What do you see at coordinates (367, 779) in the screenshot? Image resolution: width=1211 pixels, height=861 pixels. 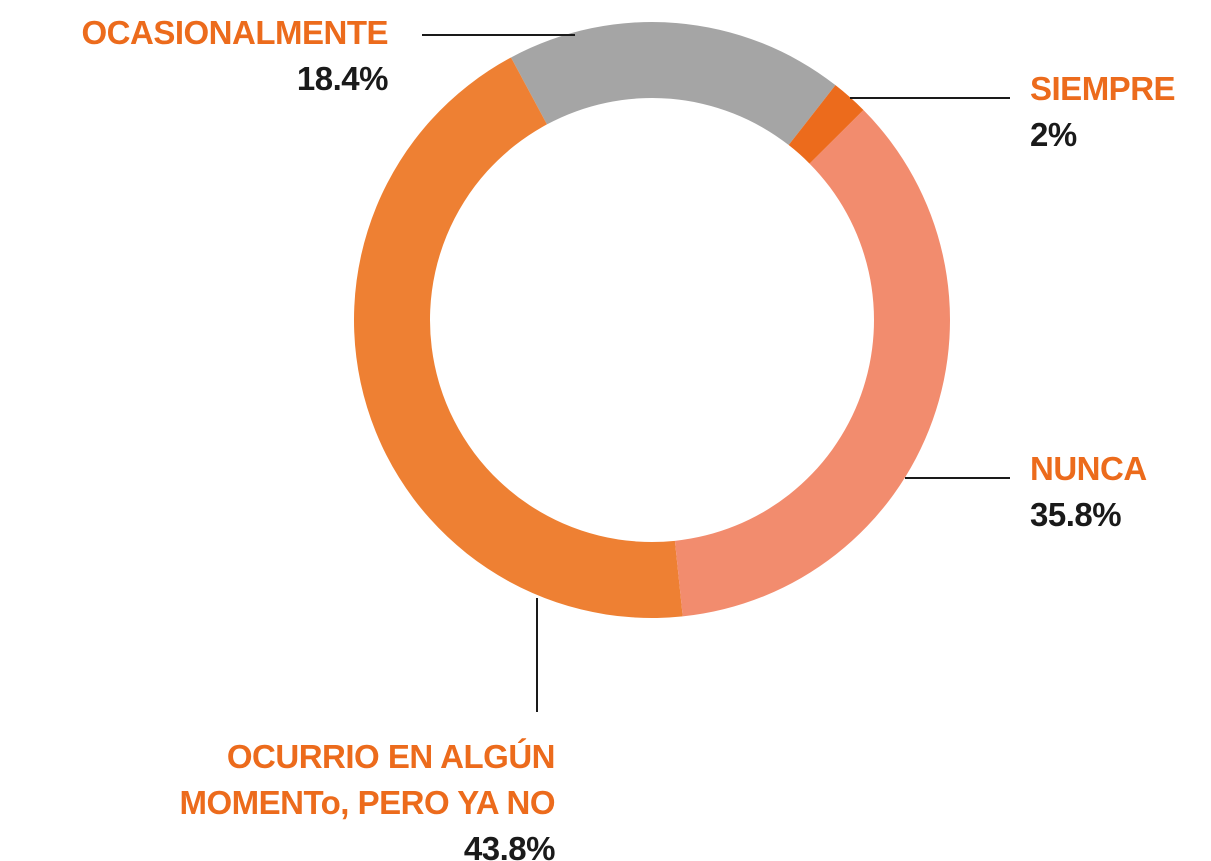 I see `category-label: OCURRIO EN ALGÚN MOMENTo, PERO YA NO` at bounding box center [367, 779].